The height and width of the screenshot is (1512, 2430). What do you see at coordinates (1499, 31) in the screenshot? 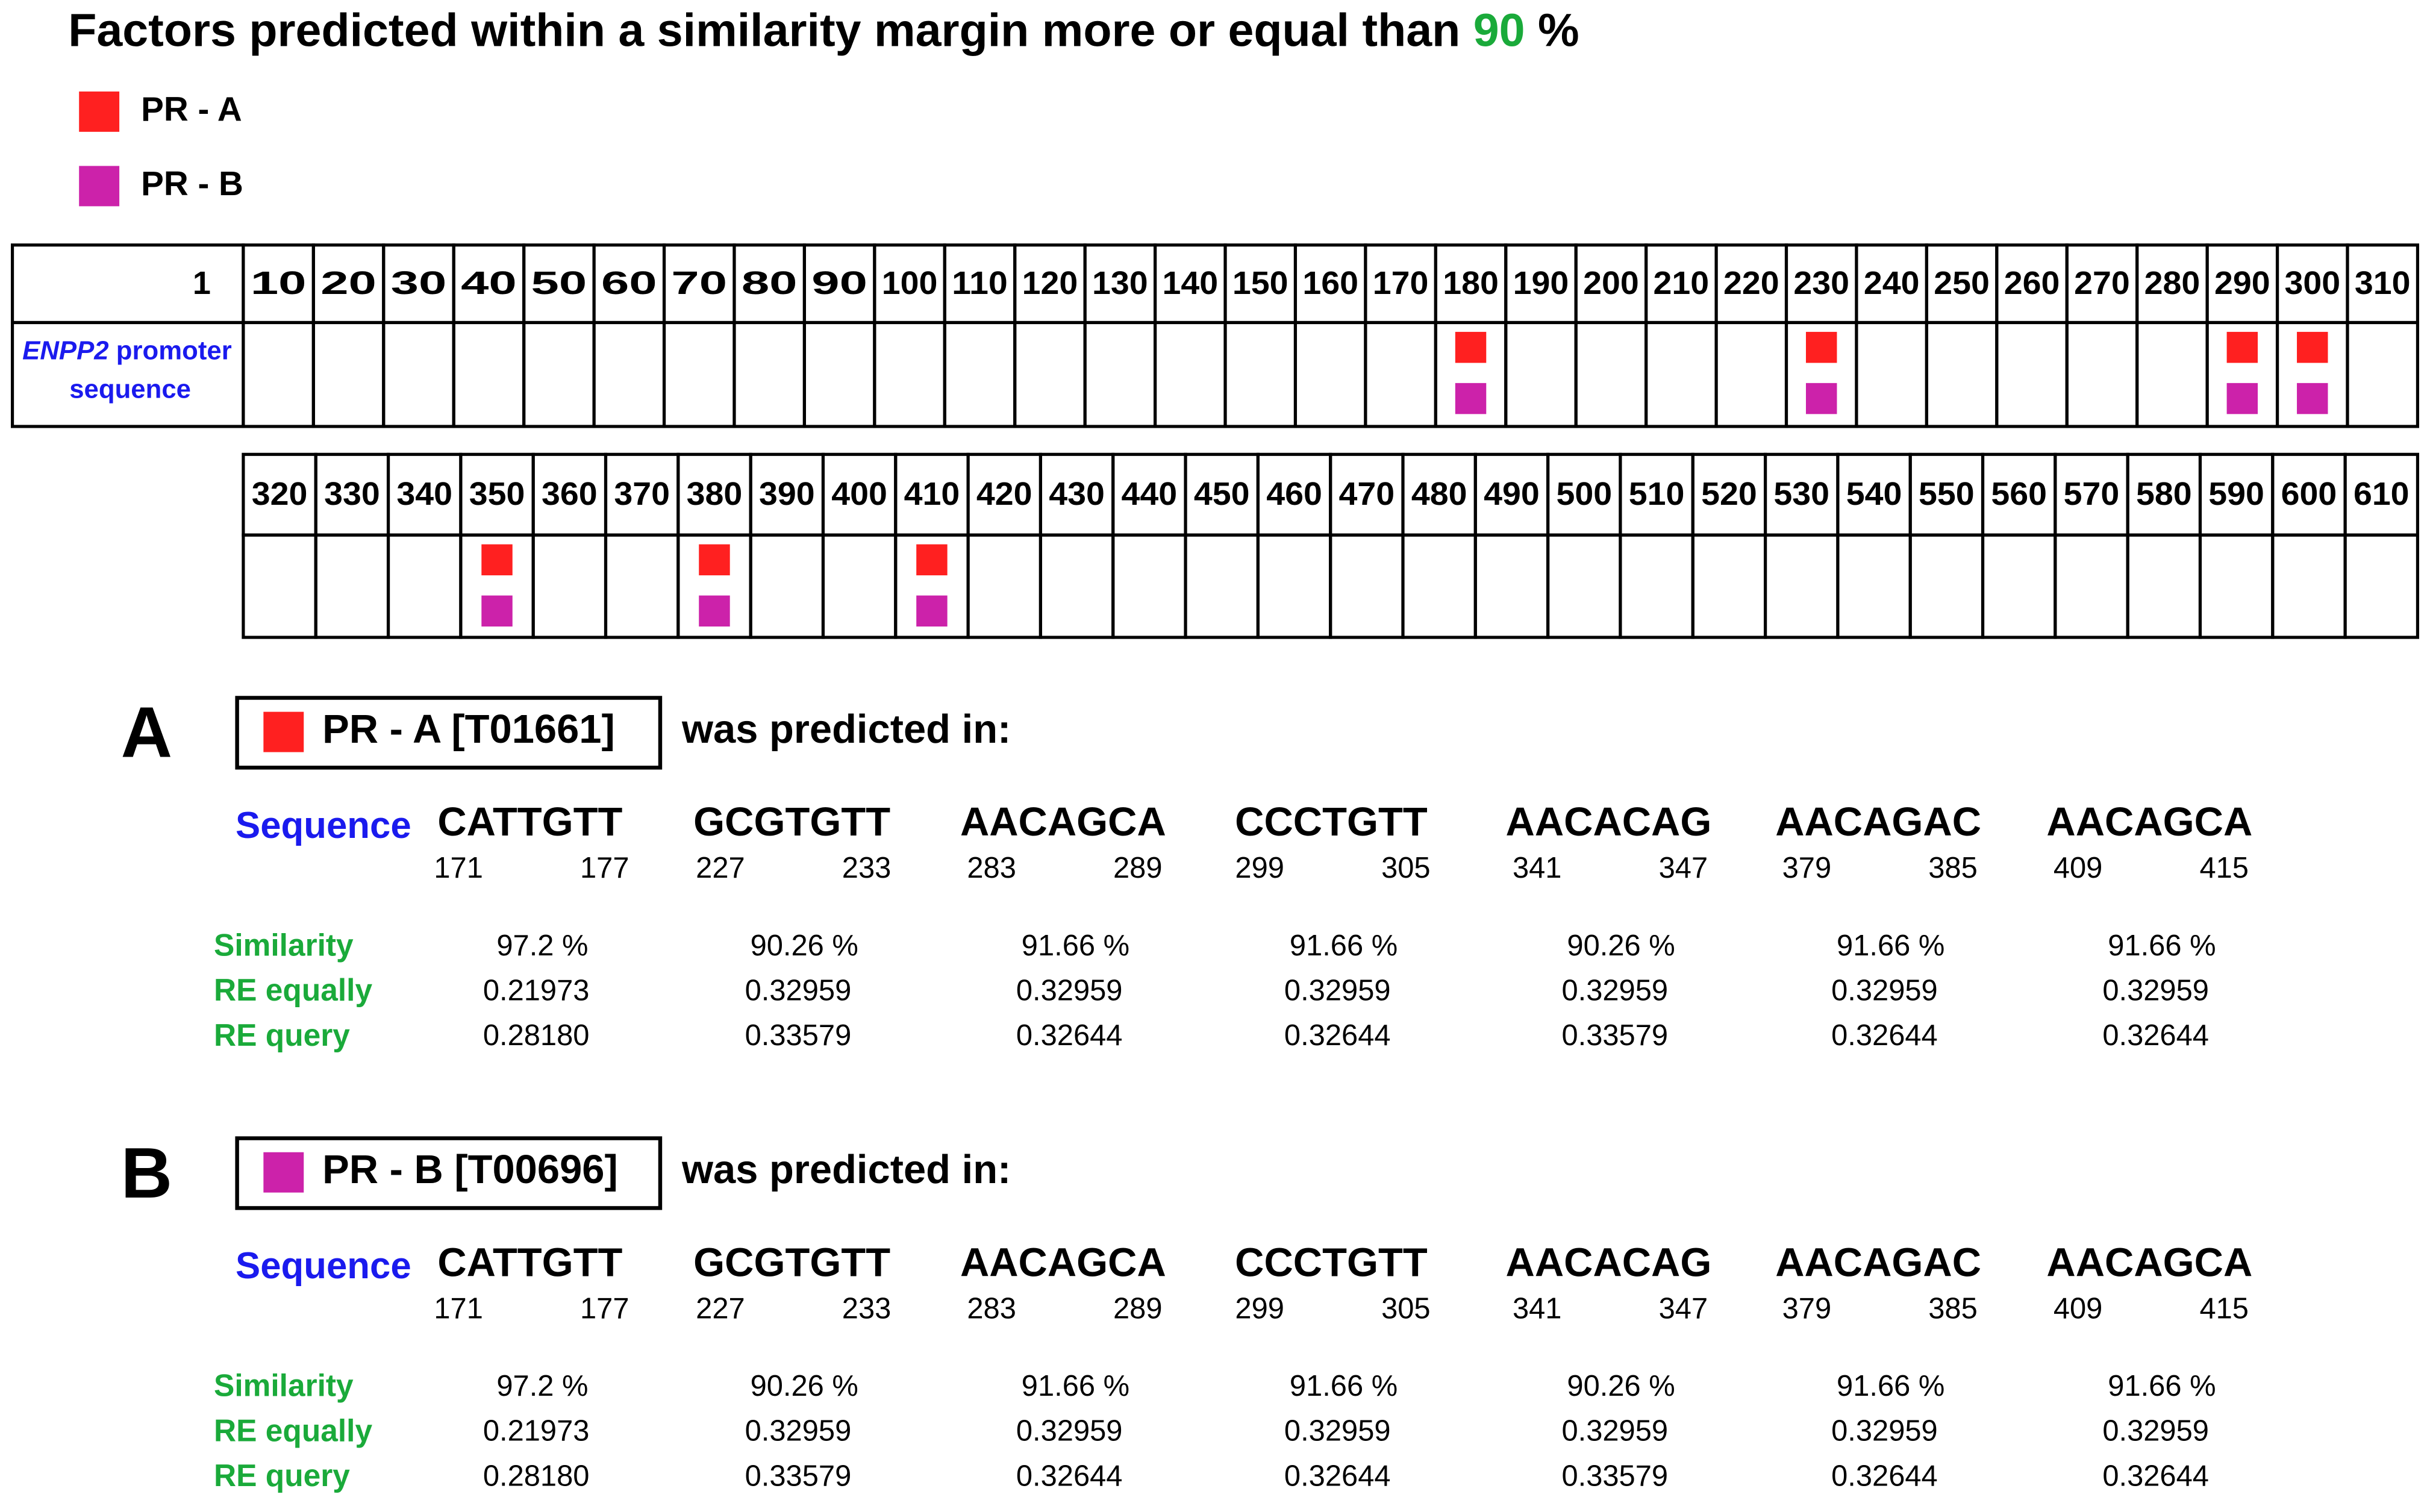
I see `threshold: 90` at bounding box center [1499, 31].